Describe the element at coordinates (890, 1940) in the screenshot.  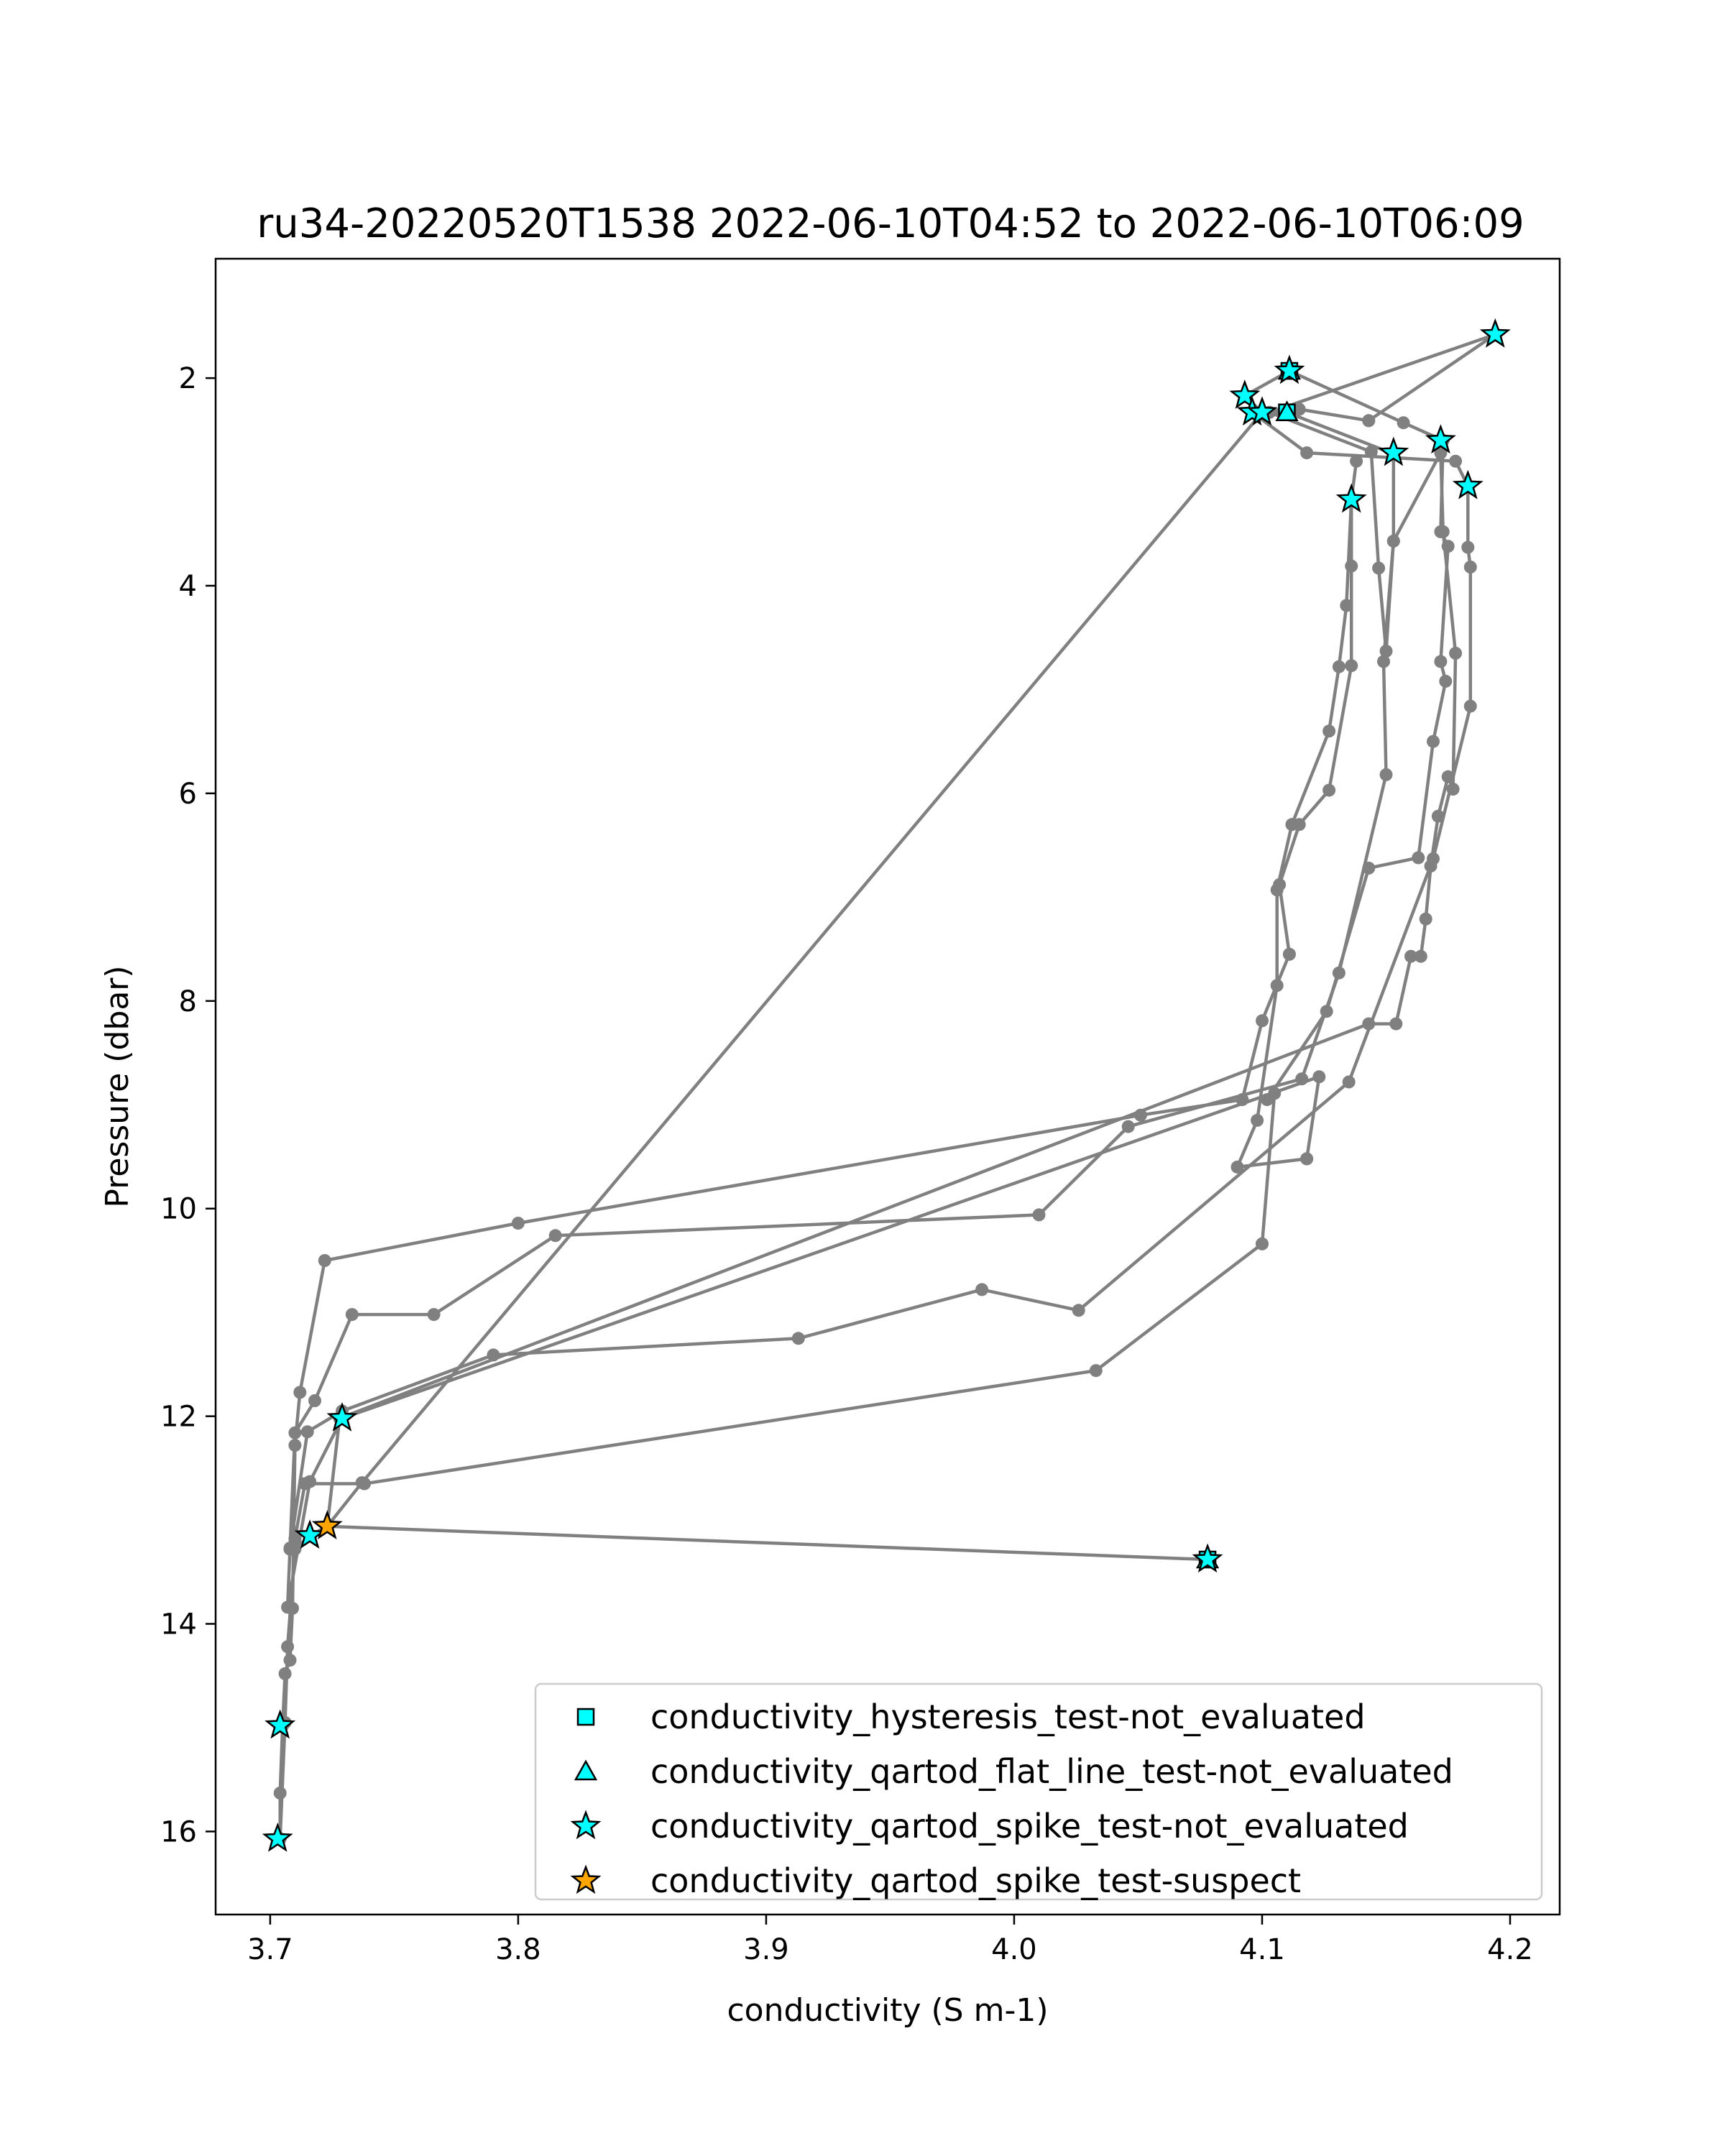
I see `x-axis: 3.7 3.8 3.9 4.0 4.1 4.2` at that location.